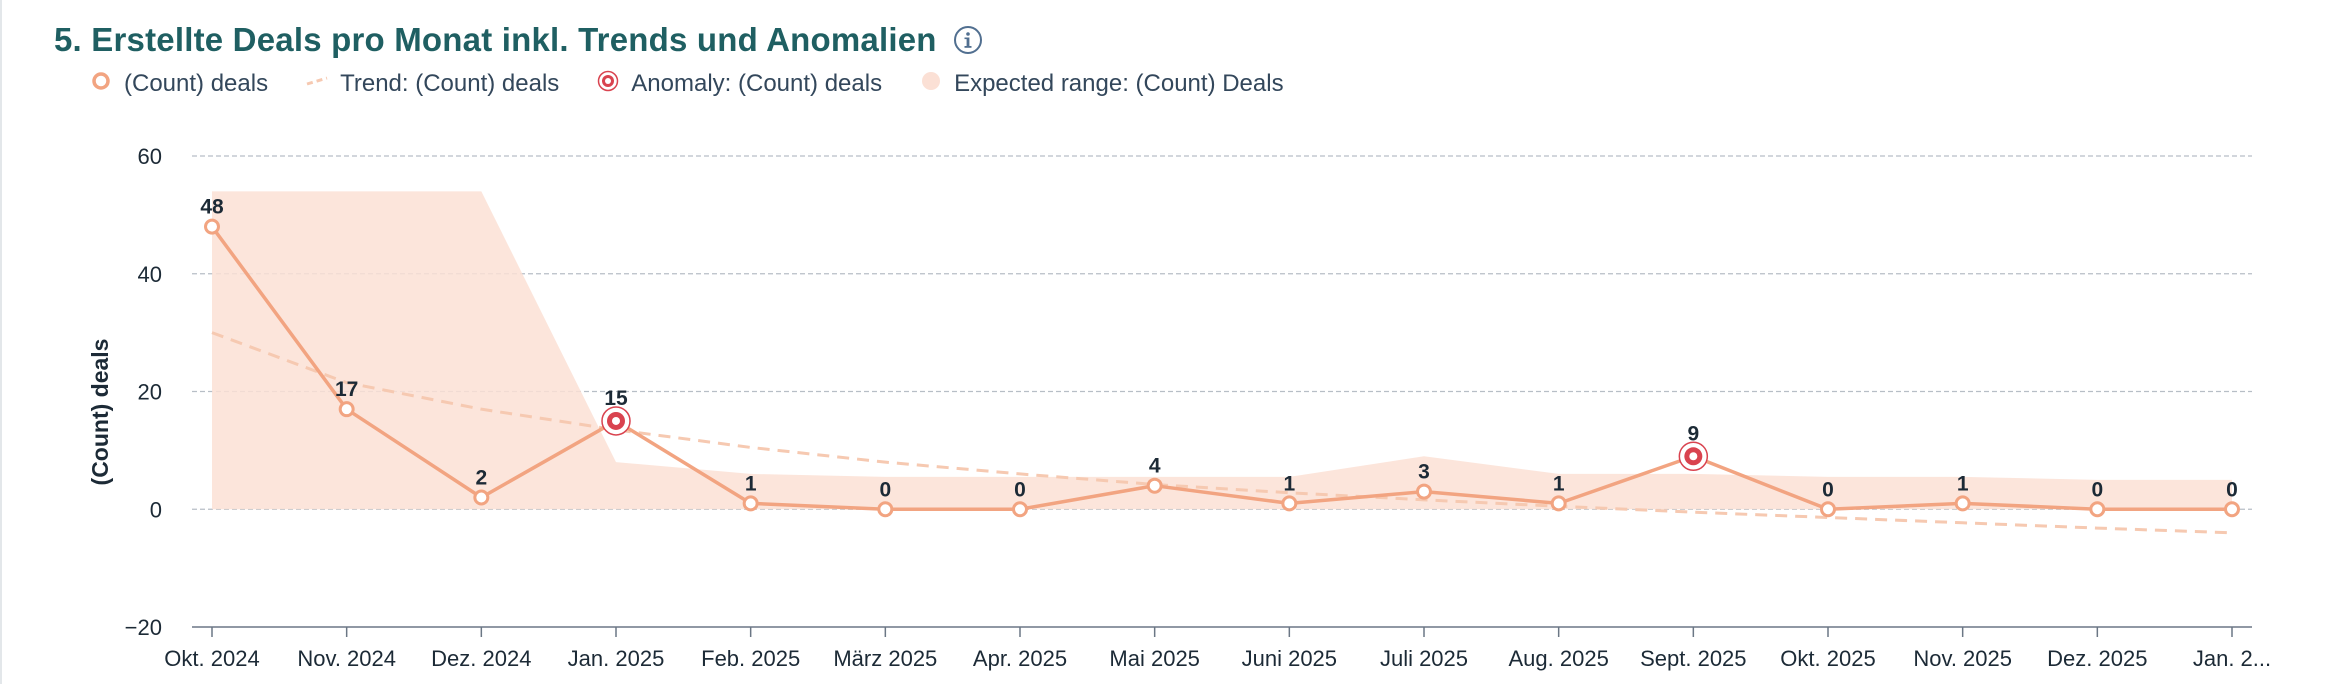 The image size is (2340, 684). What do you see at coordinates (616, 398) in the screenshot?
I see `data-label: 15` at bounding box center [616, 398].